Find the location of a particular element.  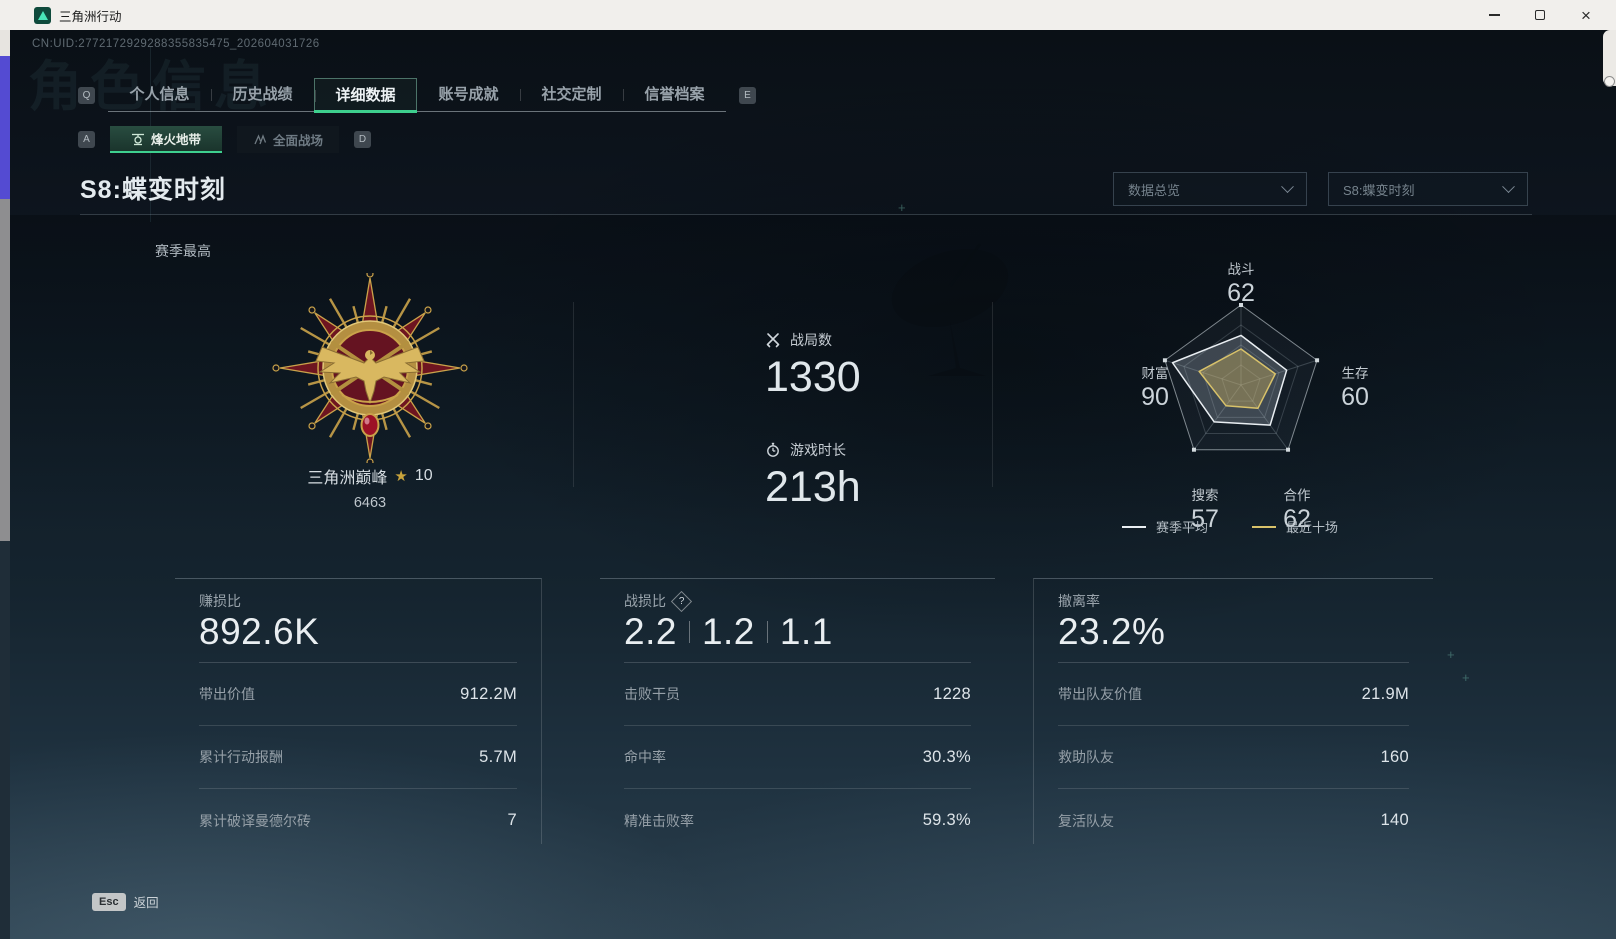

subtab-full-battlefield: 全面战场 is located at coordinates (288, 139).